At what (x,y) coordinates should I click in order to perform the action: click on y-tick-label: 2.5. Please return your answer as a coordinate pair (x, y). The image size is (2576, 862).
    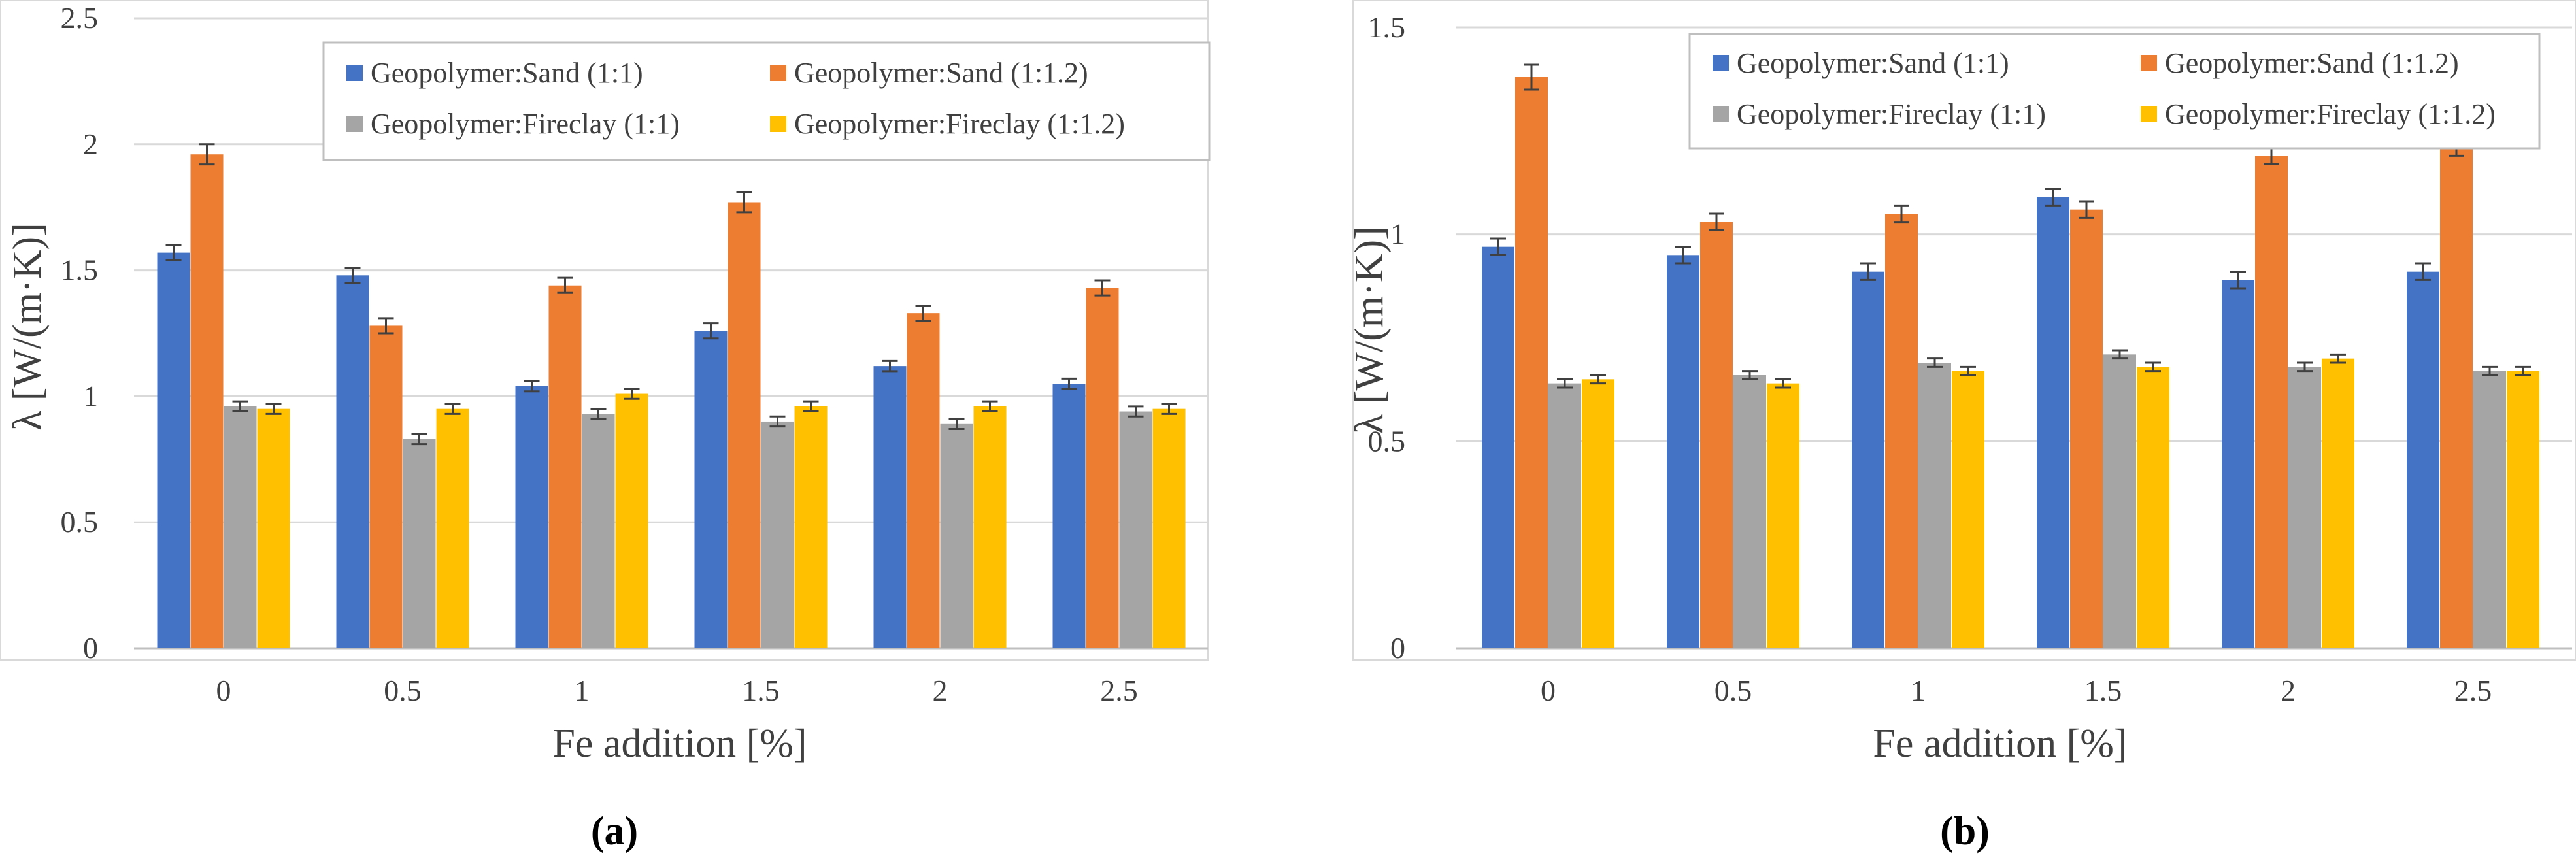
    Looking at the image, I should click on (80, 18).